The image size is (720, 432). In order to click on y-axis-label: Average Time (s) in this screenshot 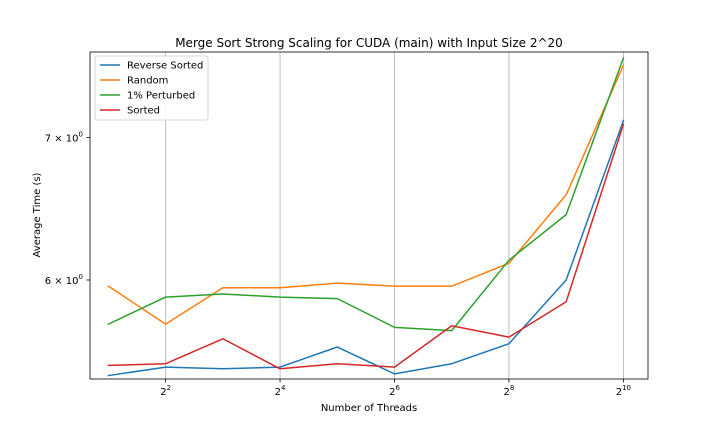, I will do `click(37, 214)`.